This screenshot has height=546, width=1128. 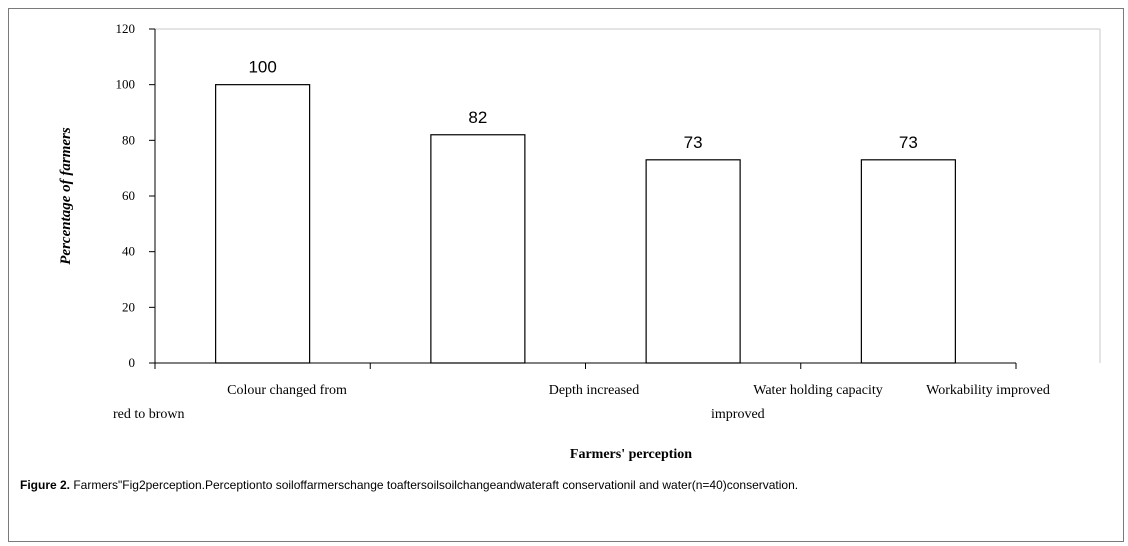 I want to click on x-axis-title: Farmers' perception, so click(x=631, y=454).